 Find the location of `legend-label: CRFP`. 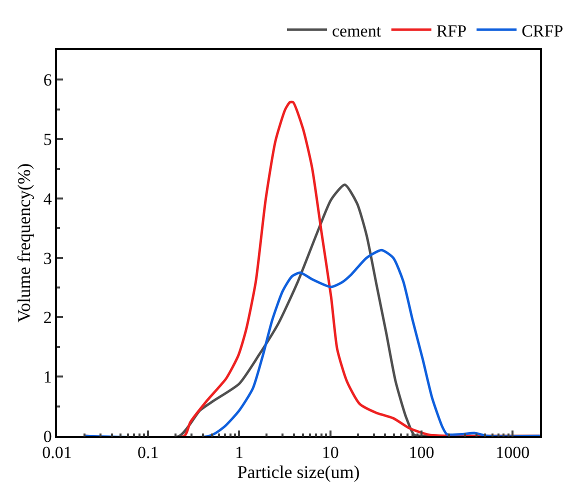

legend-label: CRFP is located at coordinates (543, 30).